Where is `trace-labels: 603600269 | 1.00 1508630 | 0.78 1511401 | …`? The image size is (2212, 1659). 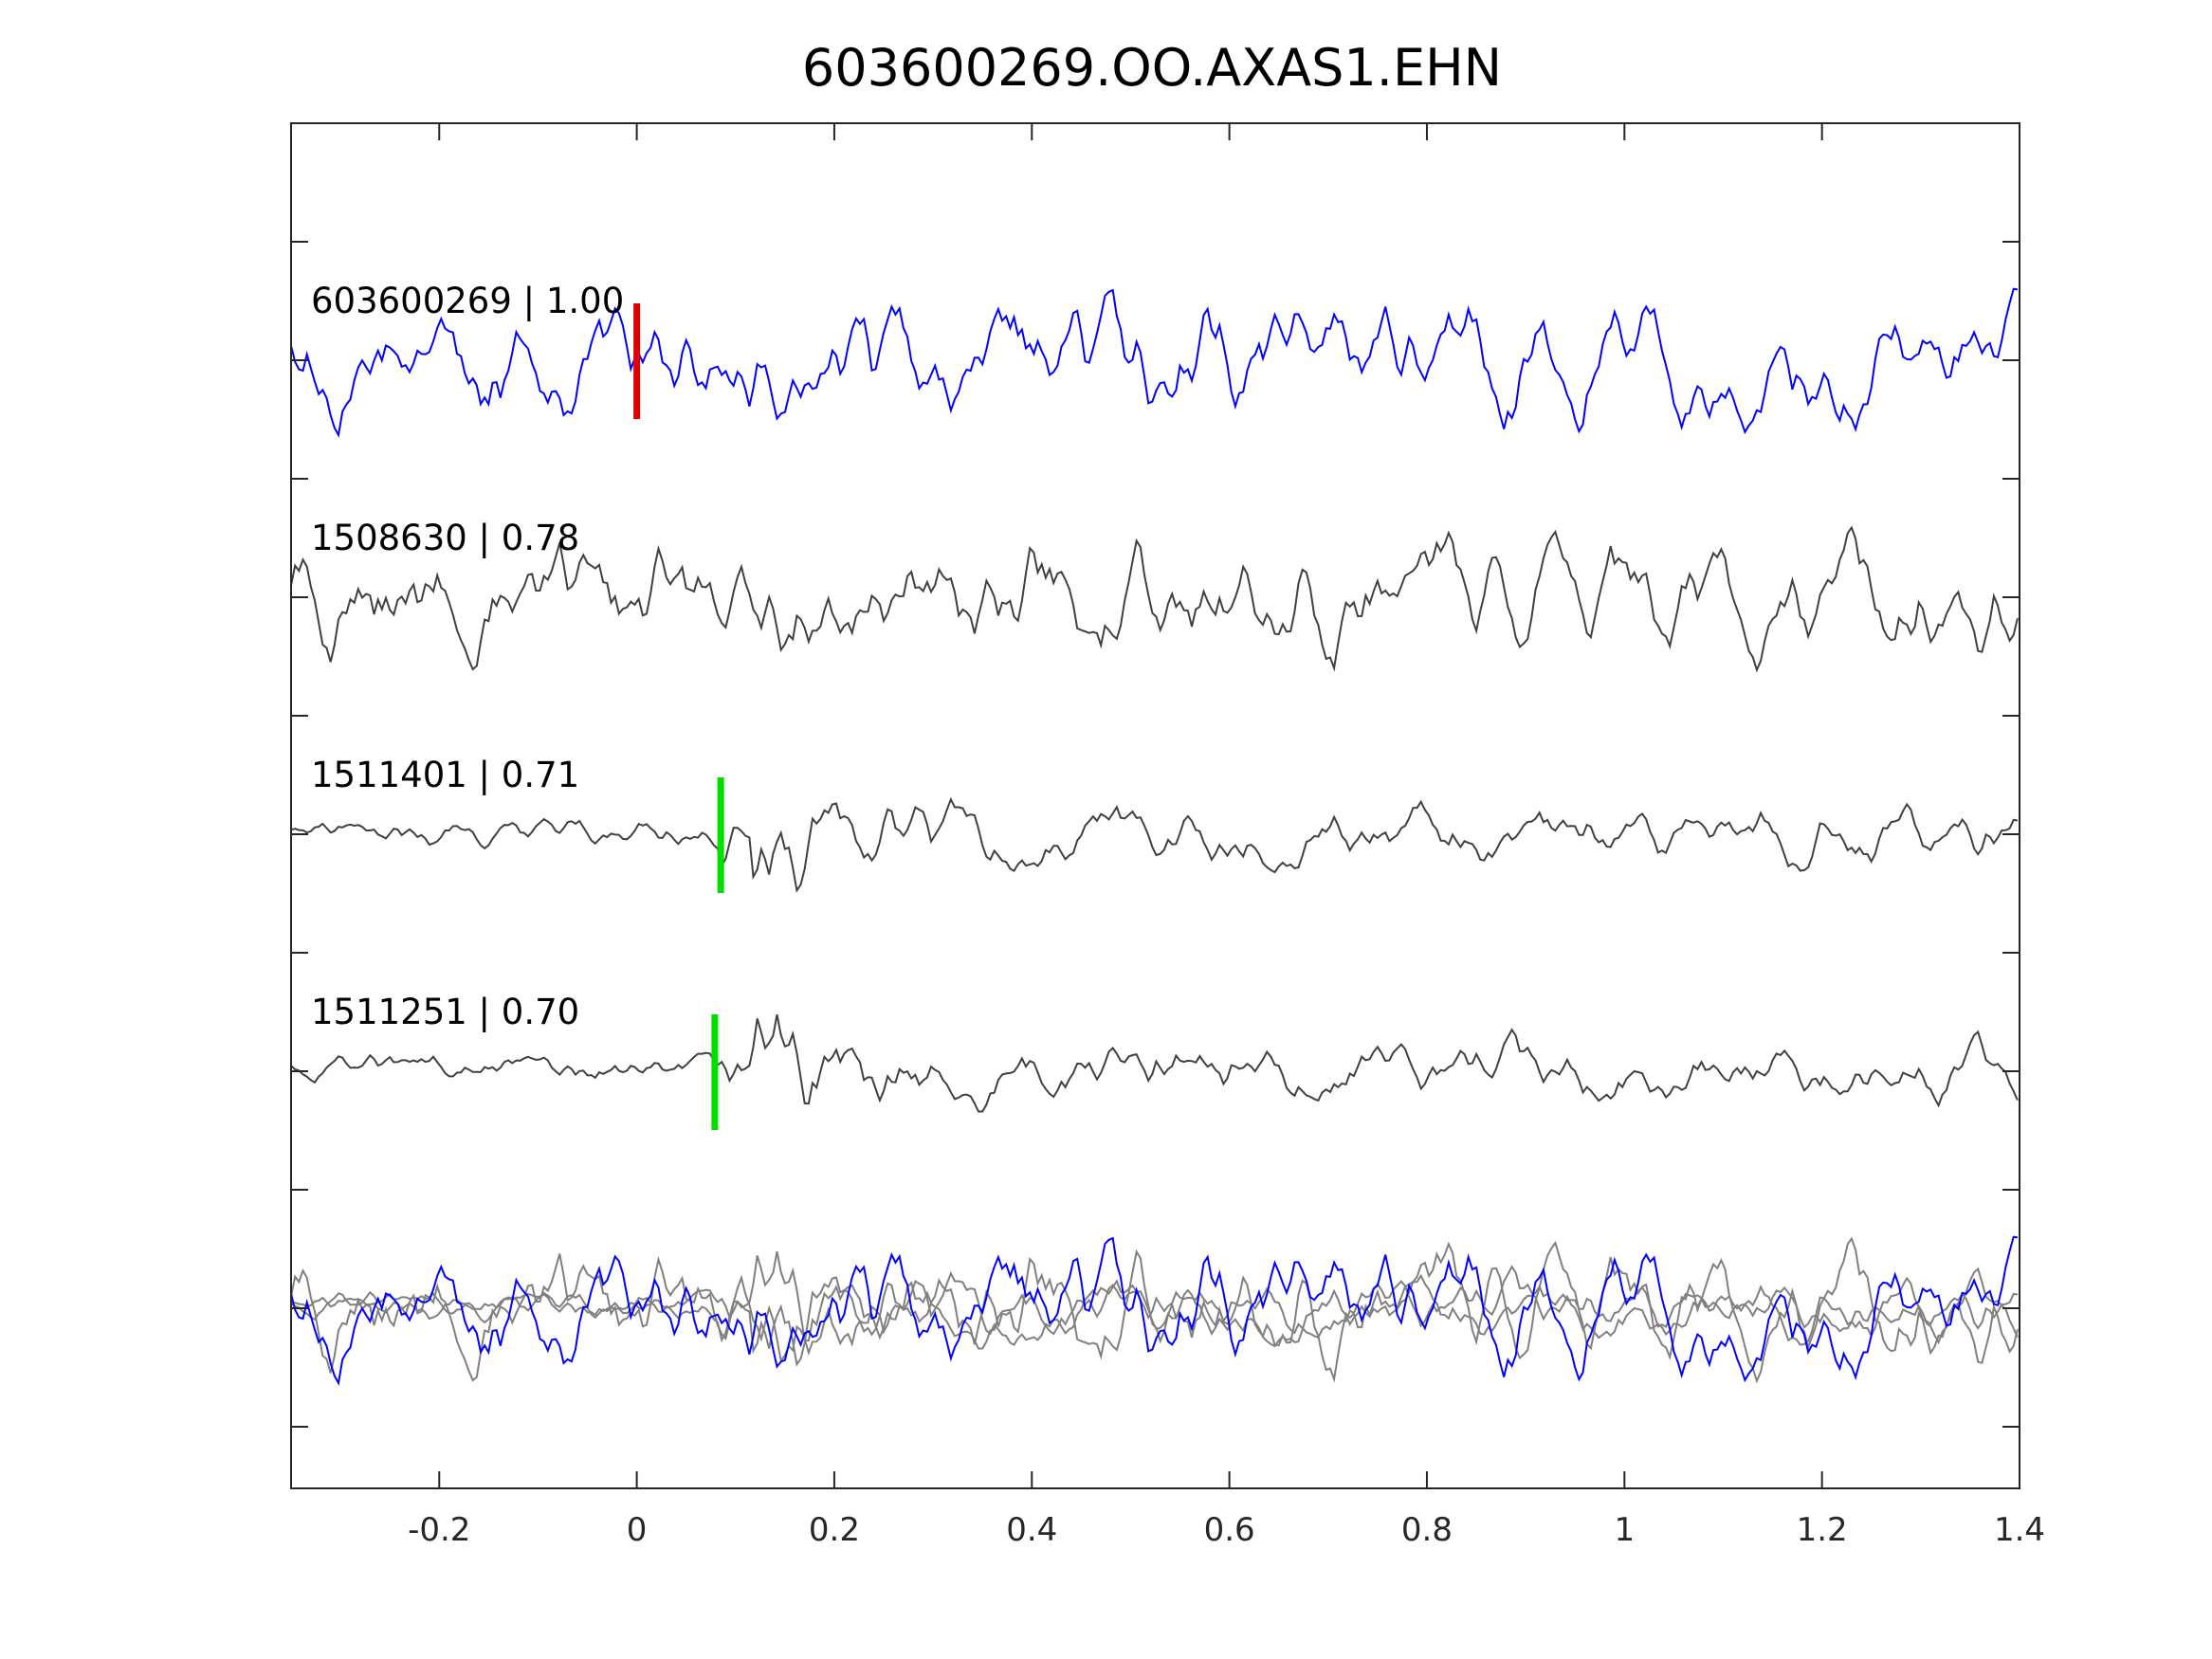 trace-labels: 603600269 | 1.00 1508630 | 0.78 1511401 | … is located at coordinates (467, 656).